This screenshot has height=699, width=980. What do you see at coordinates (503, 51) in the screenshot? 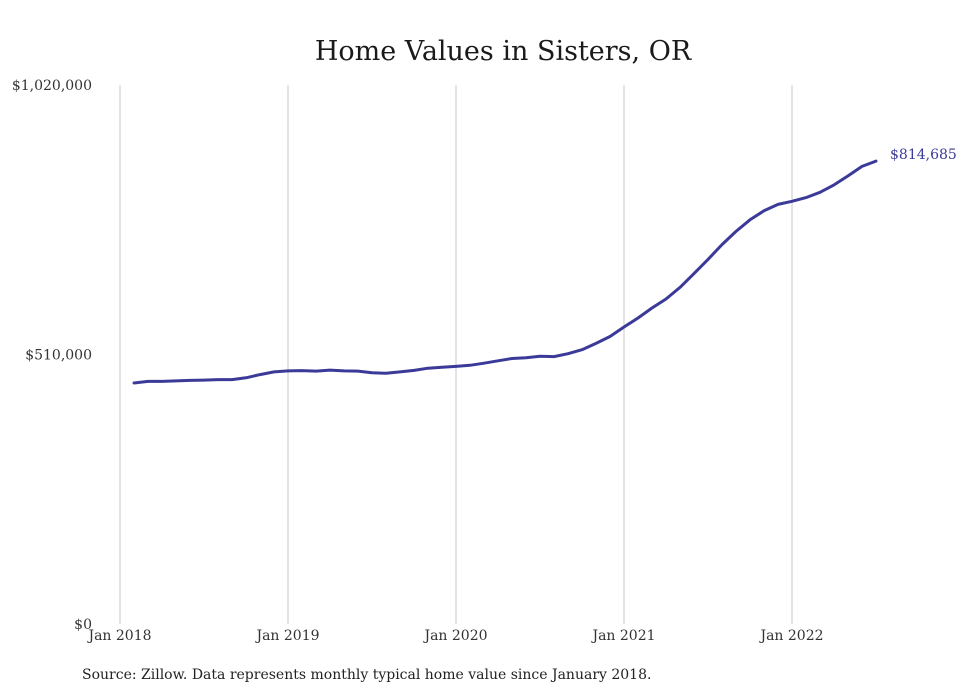
I see `chart-title: Home Values in Sisters, OR` at bounding box center [503, 51].